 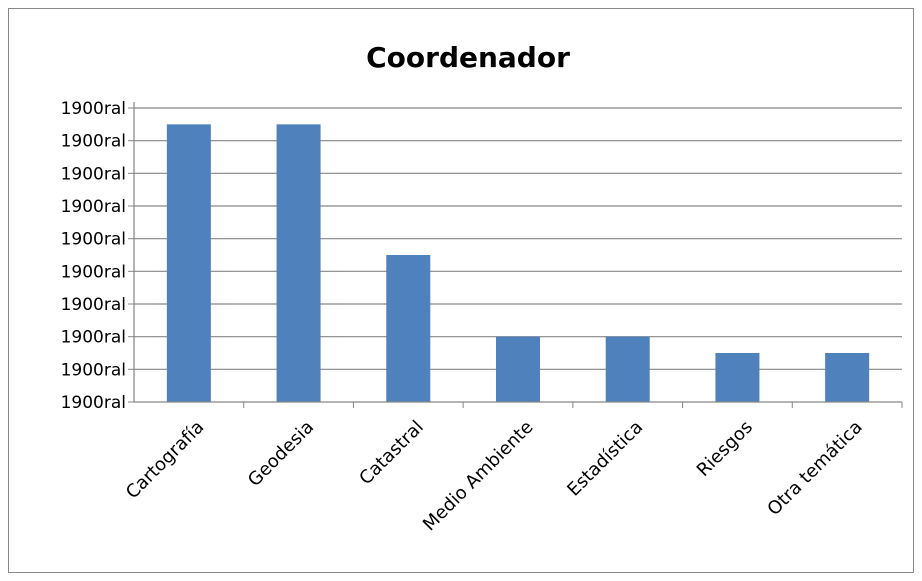 What do you see at coordinates (281, 454) in the screenshot?
I see `x-category-label: Geodesia` at bounding box center [281, 454].